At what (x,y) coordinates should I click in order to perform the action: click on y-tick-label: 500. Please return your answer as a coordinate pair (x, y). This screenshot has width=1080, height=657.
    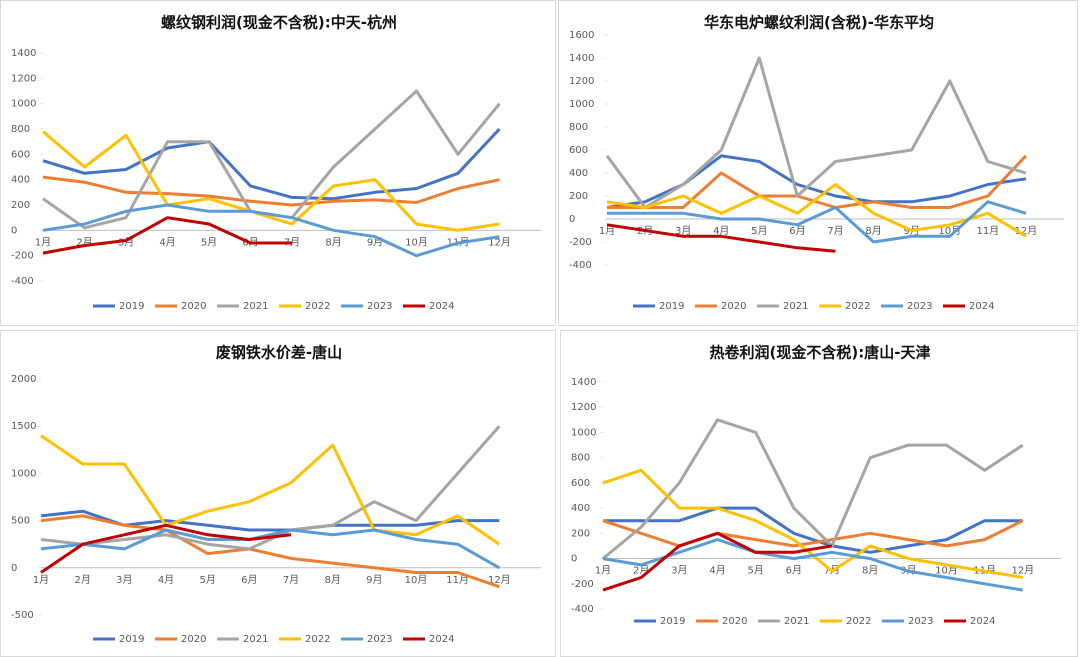
    Looking at the image, I should click on (20, 521).